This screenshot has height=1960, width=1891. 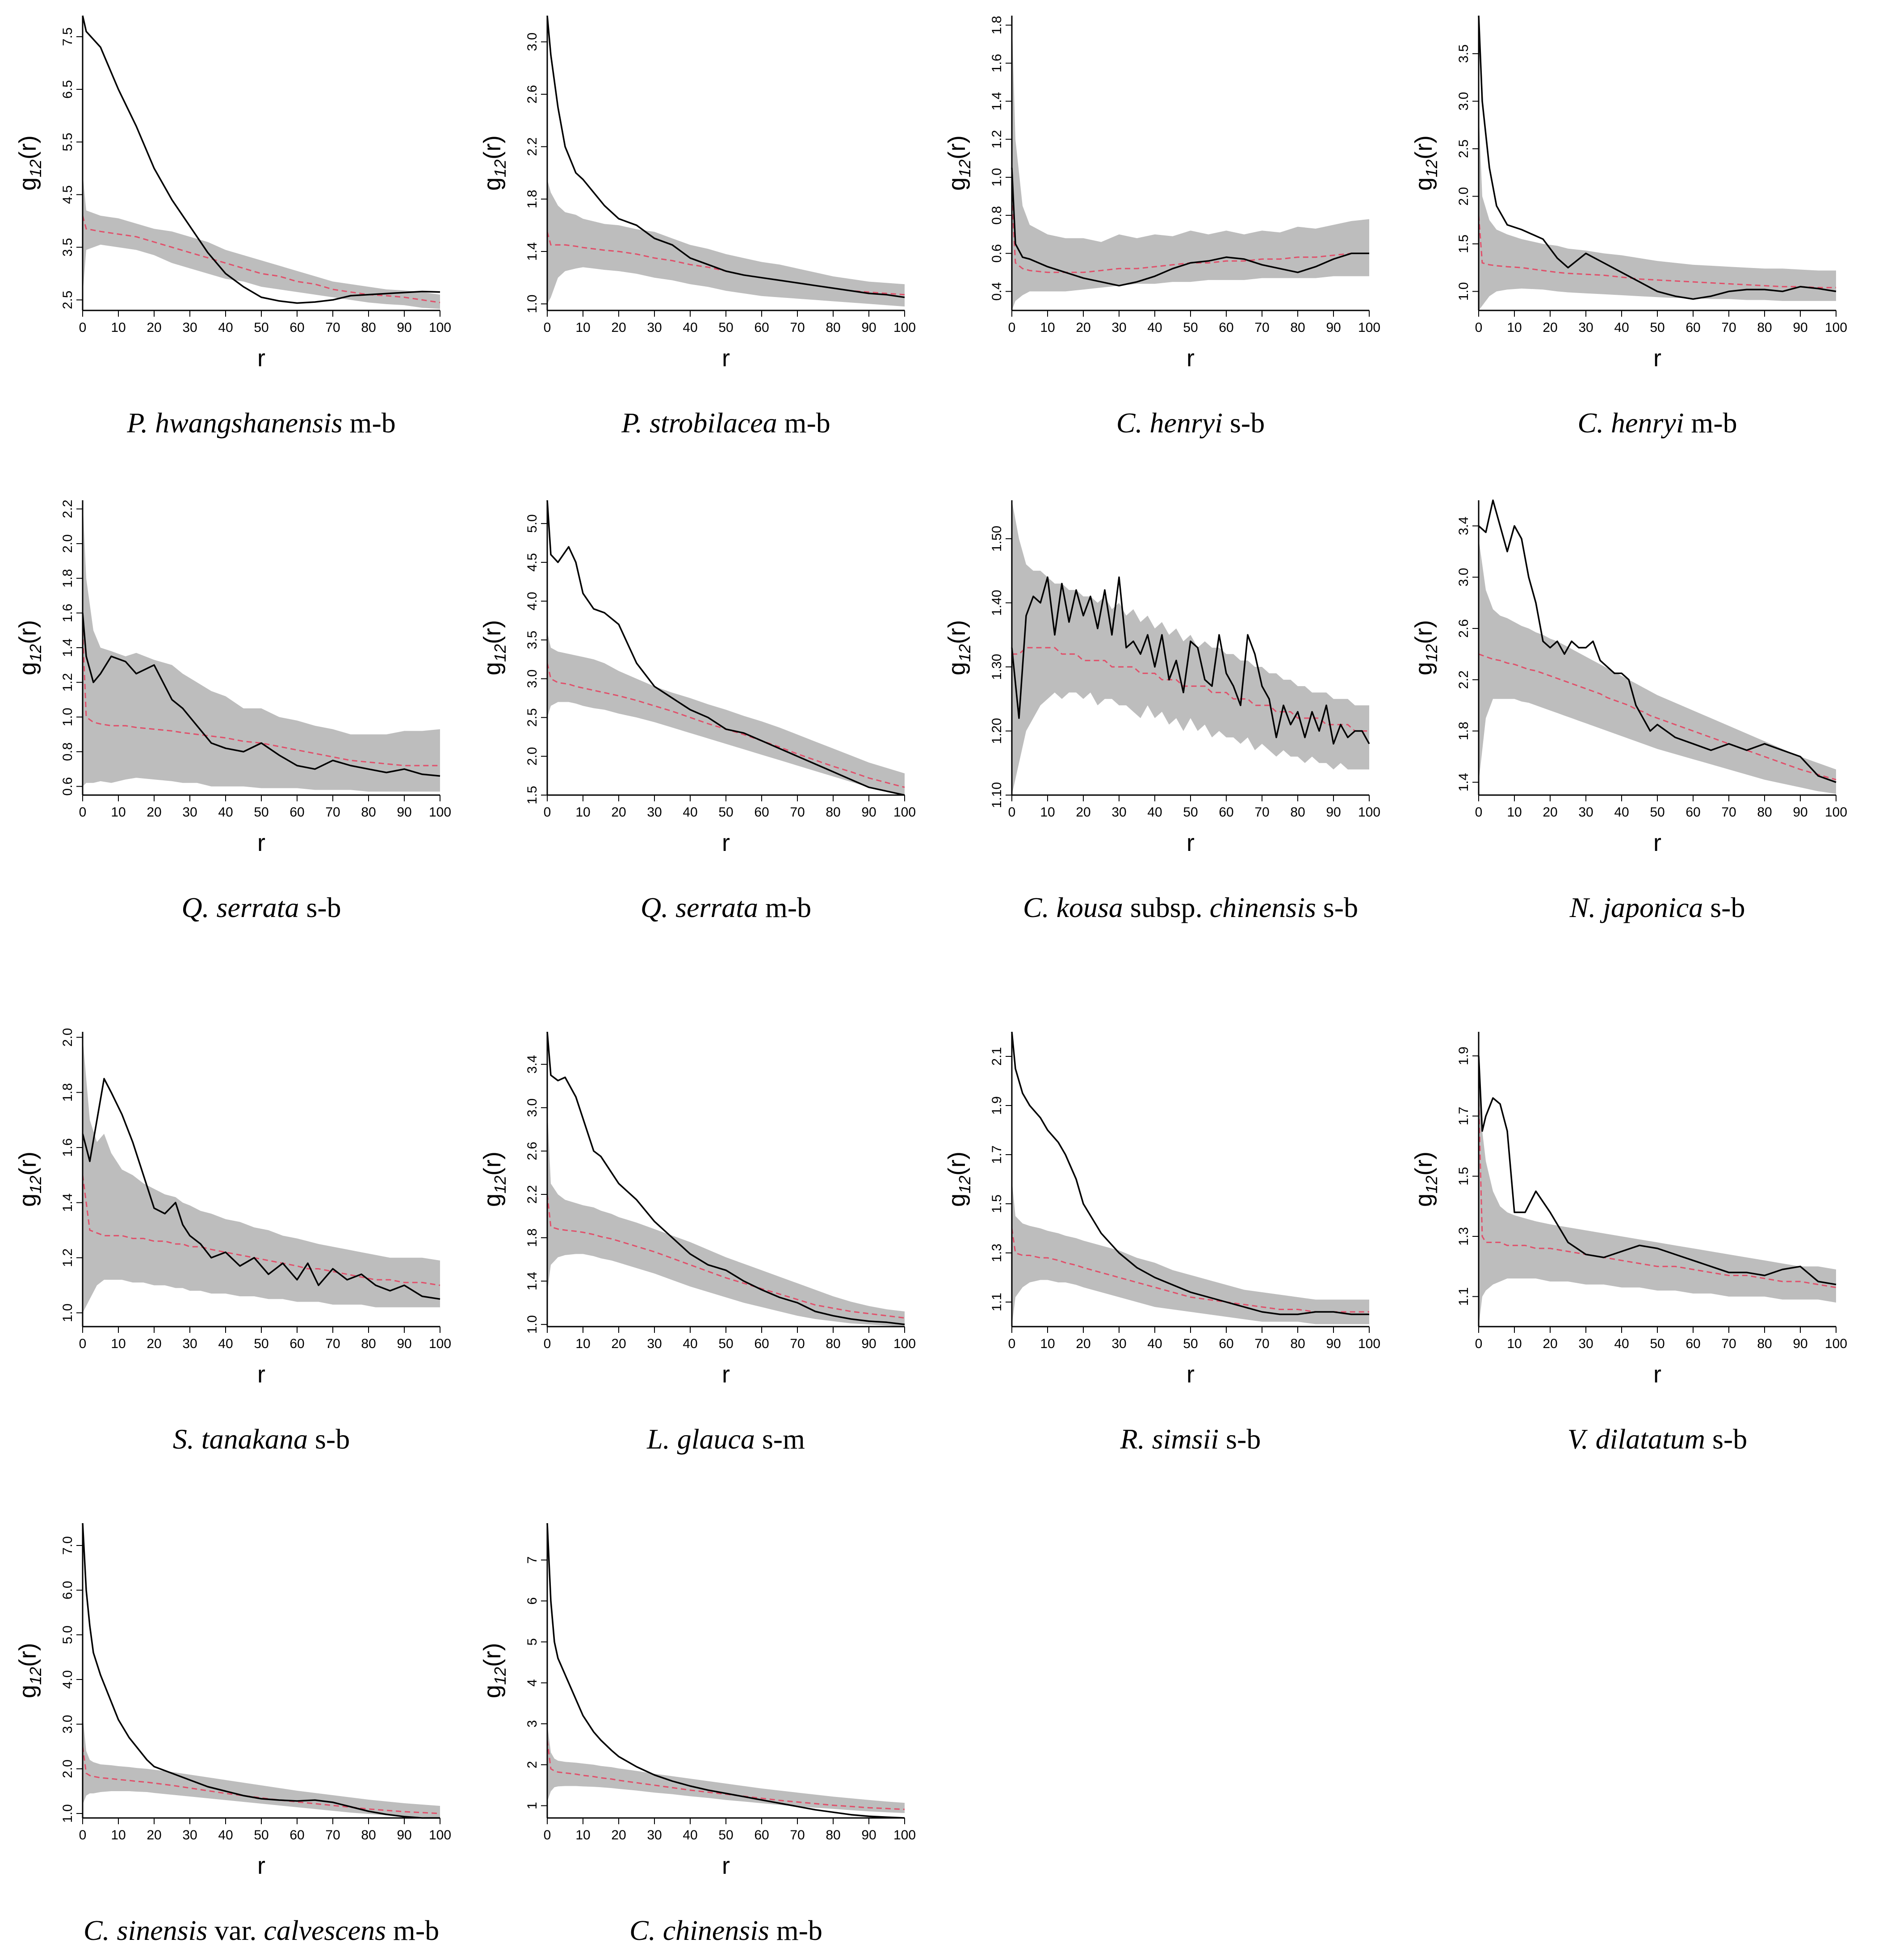 What do you see at coordinates (67, 612) in the screenshot?
I see `y-tick-label: 1.6` at bounding box center [67, 612].